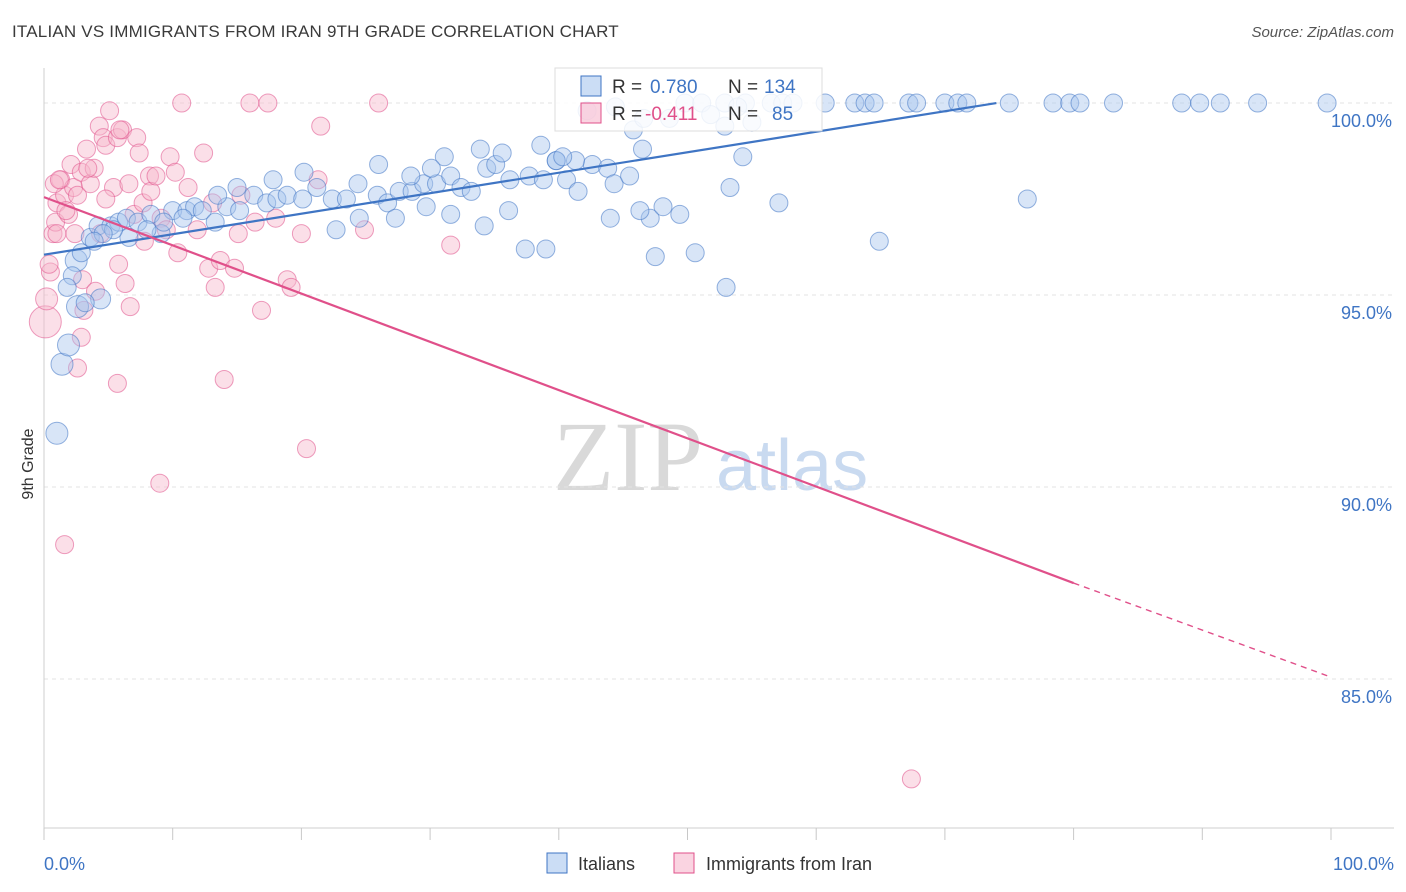  Describe the element at coordinates (627, 87) in the screenshot. I see `stats-r-label-italians: R =` at that location.